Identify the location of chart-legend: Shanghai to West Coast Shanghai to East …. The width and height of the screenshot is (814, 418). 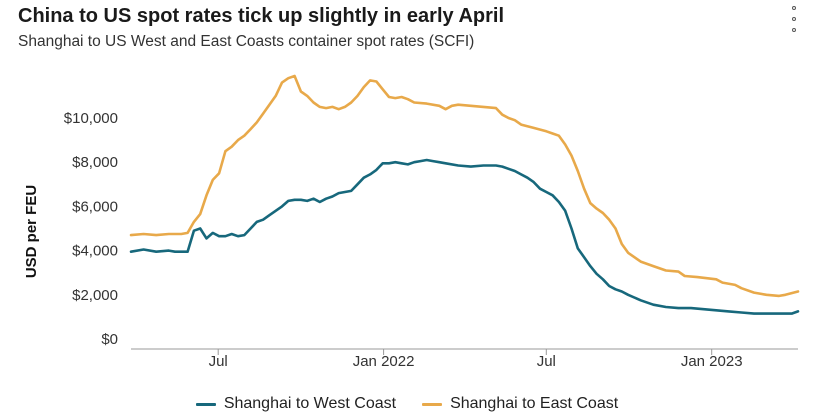
(407, 404).